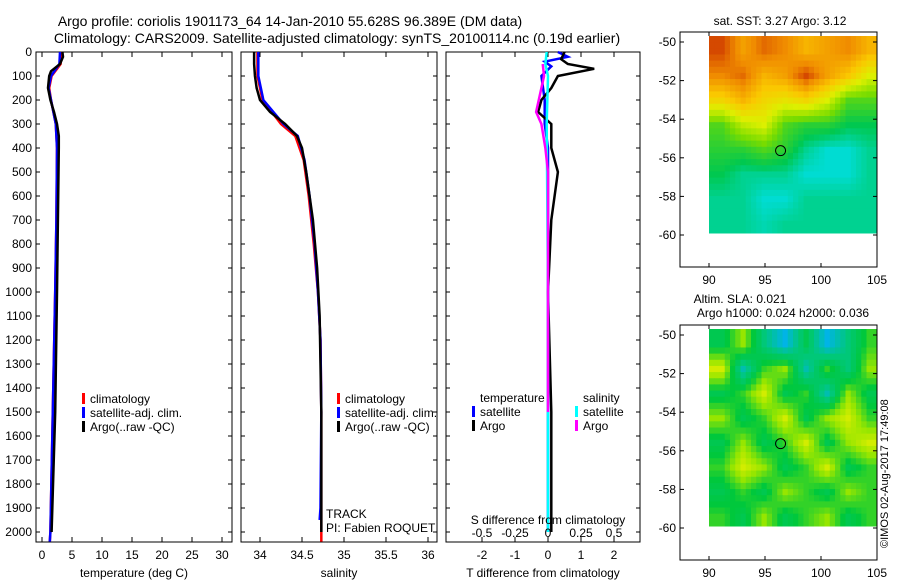 The image size is (900, 580). I want to click on imos-watermark: ©IMOS 02-Aug-2017 17:49:08, so click(885, 473).